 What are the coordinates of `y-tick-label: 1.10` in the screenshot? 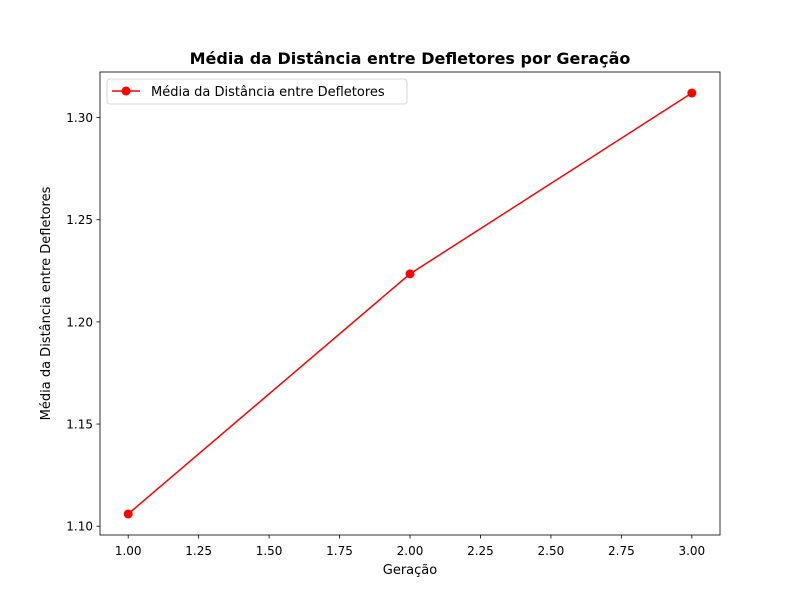 It's located at (79, 527).